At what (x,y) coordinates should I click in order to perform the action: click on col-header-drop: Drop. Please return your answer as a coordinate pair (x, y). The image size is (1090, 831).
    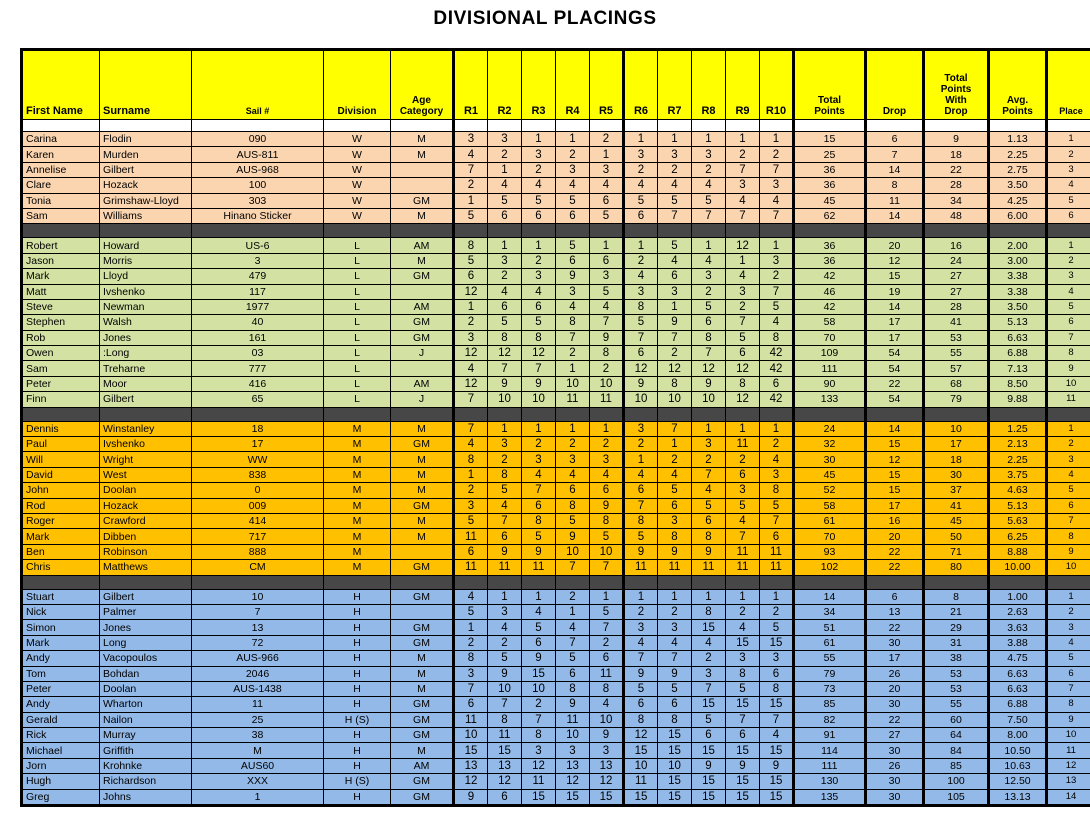
    Looking at the image, I should click on (894, 84).